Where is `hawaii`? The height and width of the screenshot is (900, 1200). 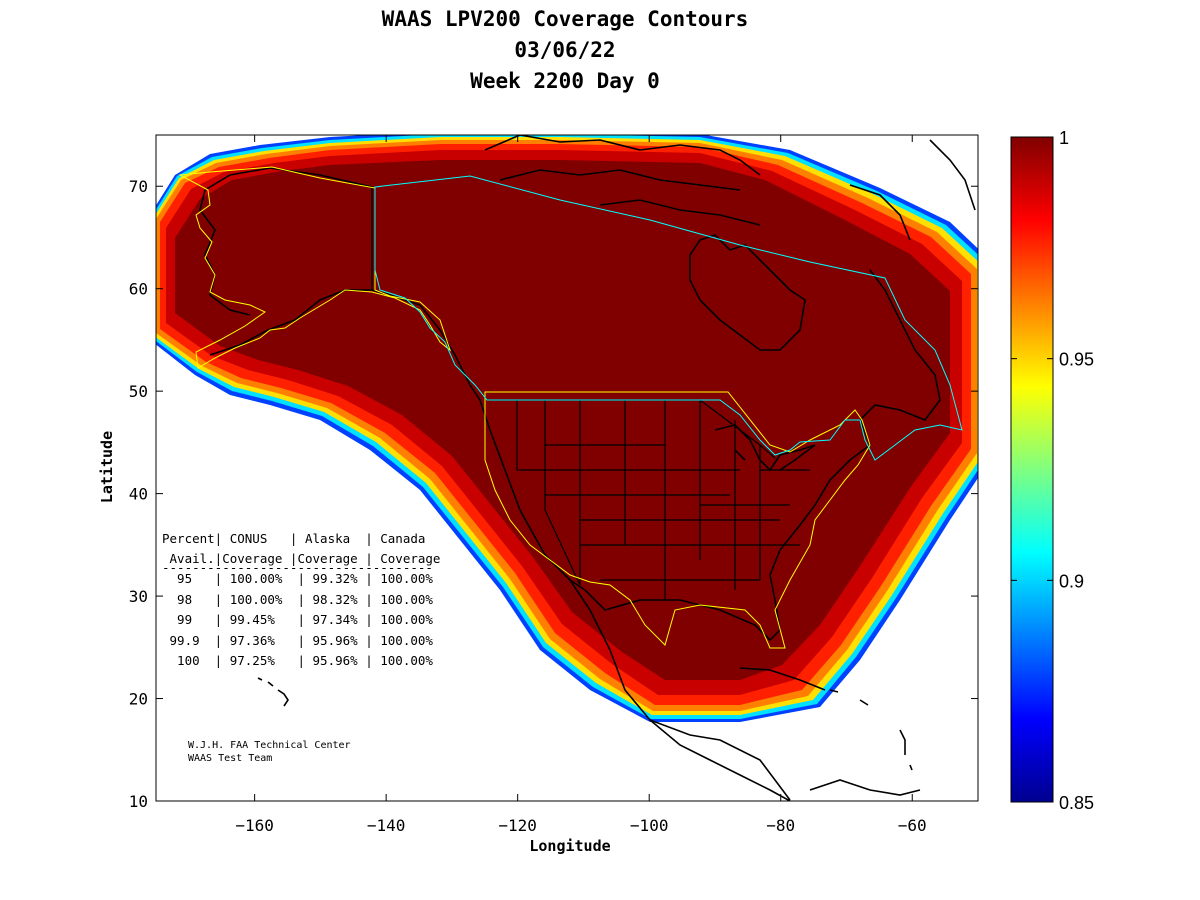 hawaii is located at coordinates (273, 692).